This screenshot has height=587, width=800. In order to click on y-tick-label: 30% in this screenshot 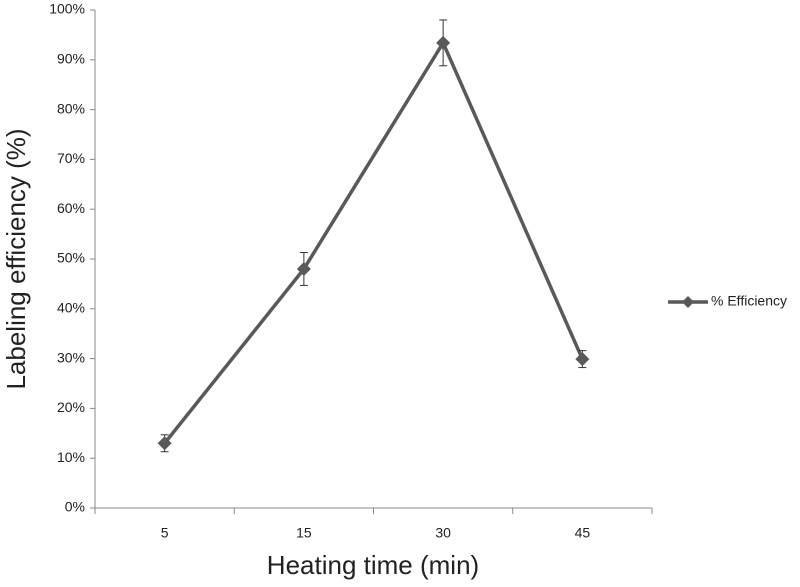, I will do `click(71, 357)`.